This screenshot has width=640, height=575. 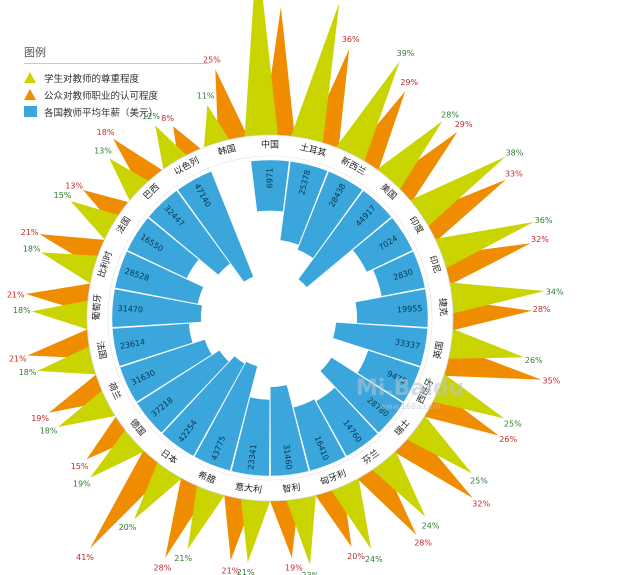 What do you see at coordinates (291, 488) in the screenshot?
I see `country-label: 智利` at bounding box center [291, 488].